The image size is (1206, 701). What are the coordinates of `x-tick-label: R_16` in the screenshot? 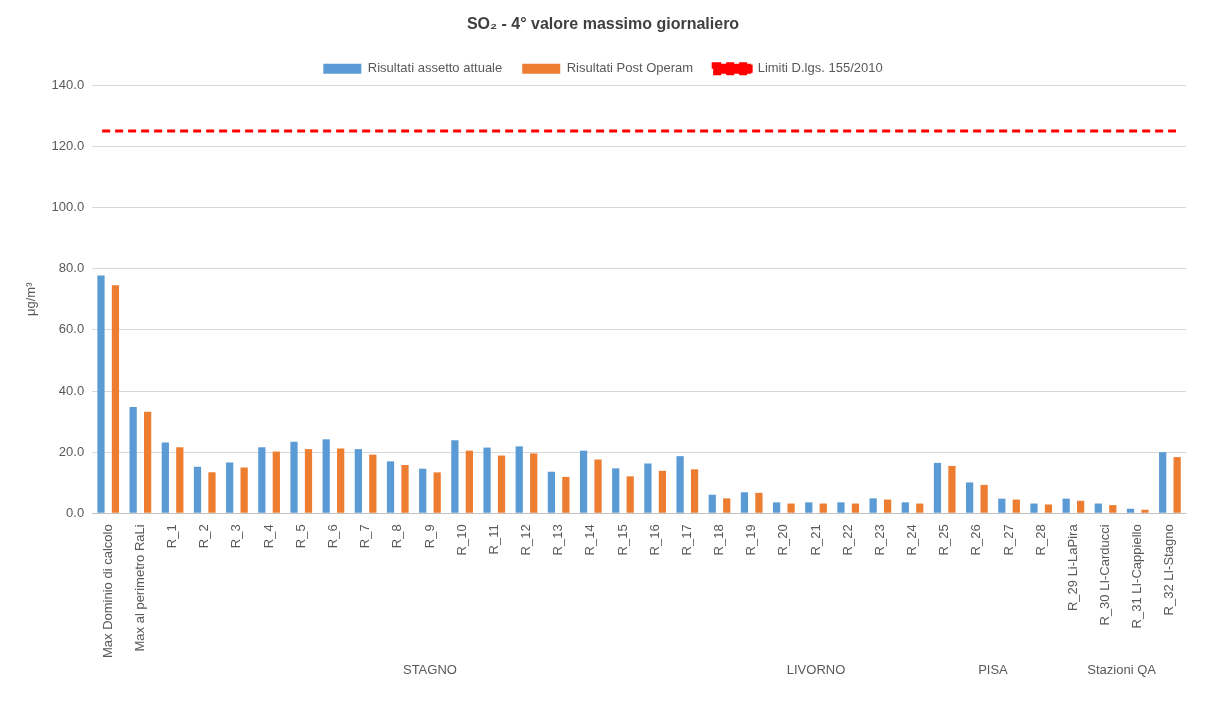 It's located at (654, 540).